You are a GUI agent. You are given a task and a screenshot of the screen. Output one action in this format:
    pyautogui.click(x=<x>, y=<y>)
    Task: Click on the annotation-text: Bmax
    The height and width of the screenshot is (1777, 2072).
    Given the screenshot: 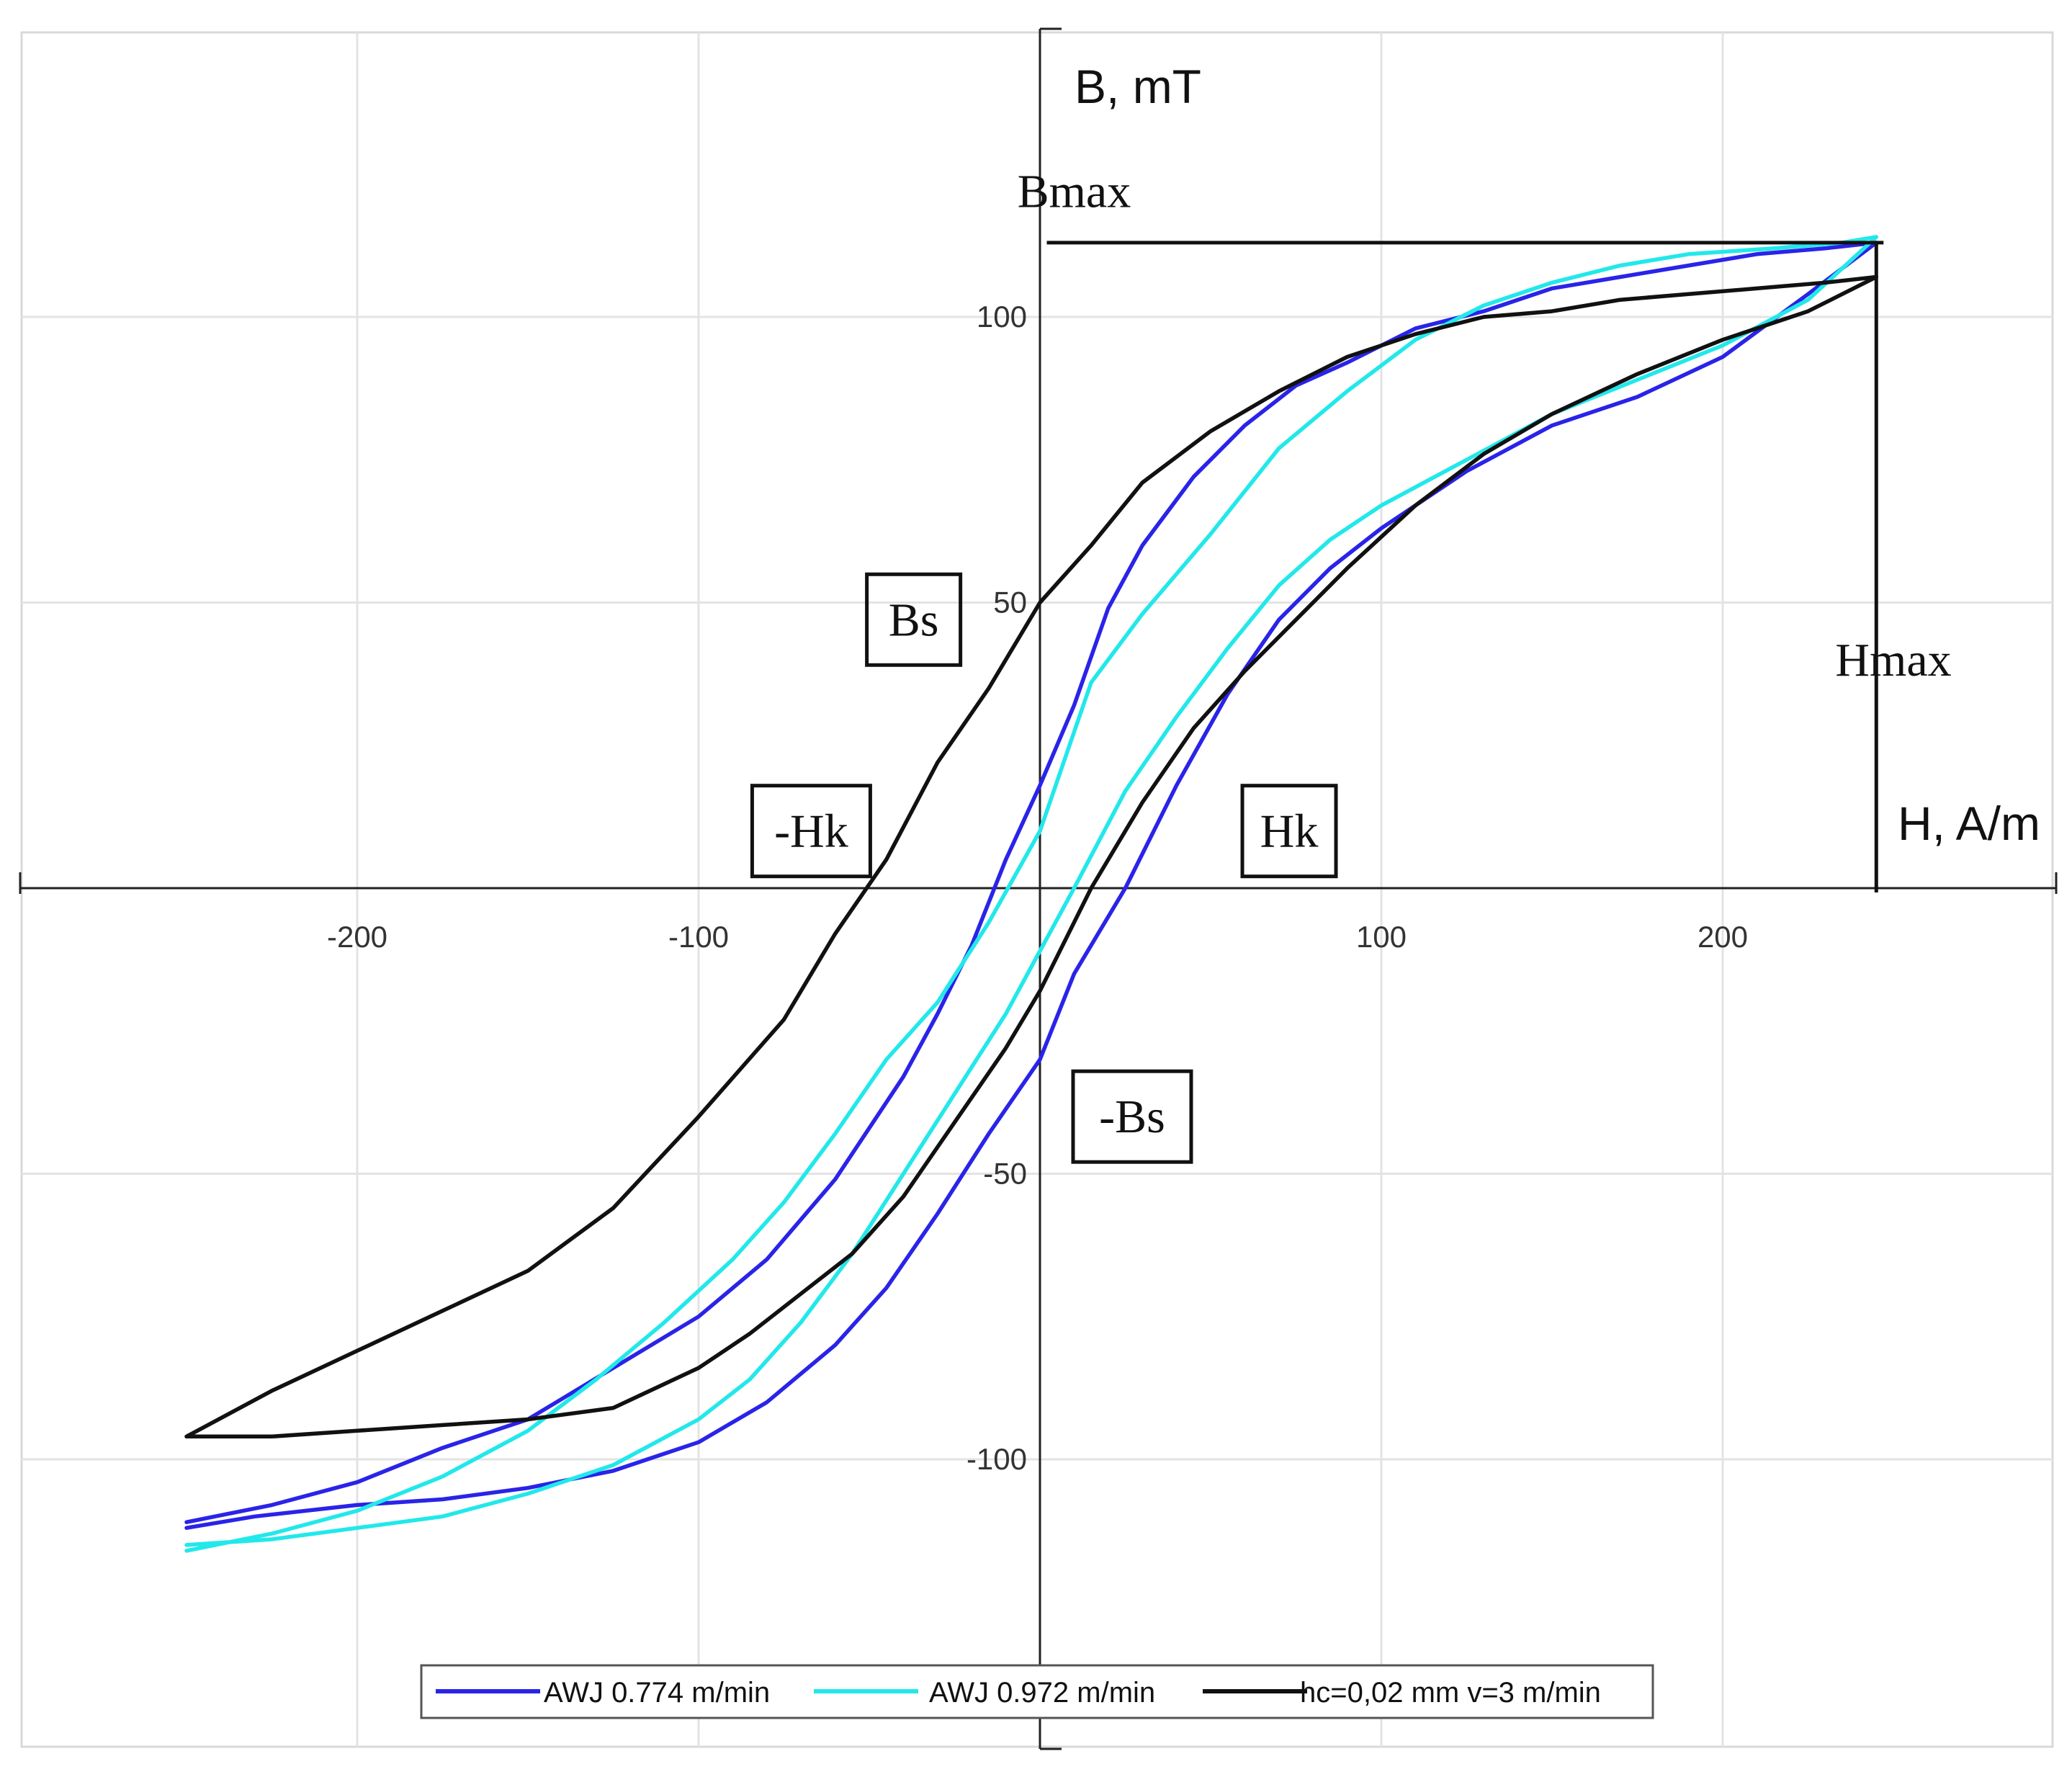 What is the action you would take?
    pyautogui.click(x=1075, y=192)
    